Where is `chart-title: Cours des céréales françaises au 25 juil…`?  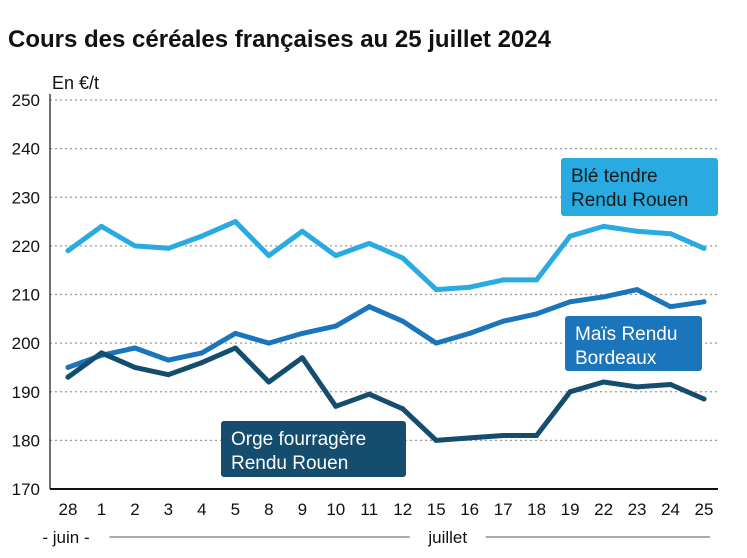
chart-title: Cours des céréales françaises au 25 juil… is located at coordinates (280, 39).